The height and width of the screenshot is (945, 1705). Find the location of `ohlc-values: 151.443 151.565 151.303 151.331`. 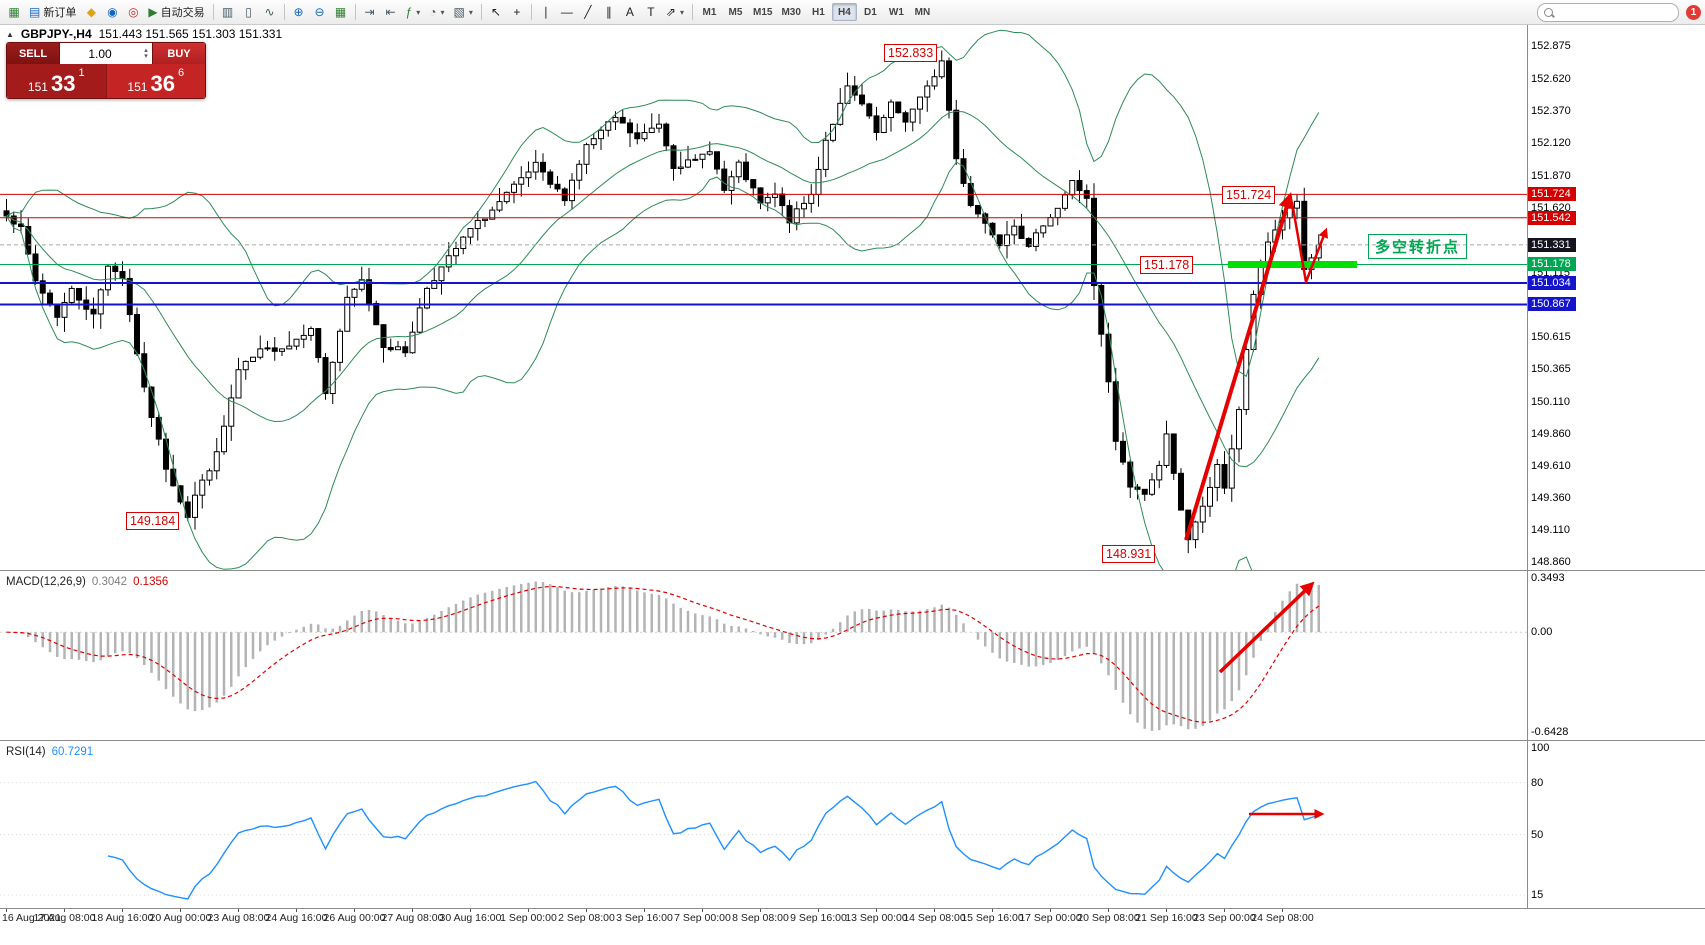

ohlc-values: 151.443 151.565 151.303 151.331 is located at coordinates (190, 34).